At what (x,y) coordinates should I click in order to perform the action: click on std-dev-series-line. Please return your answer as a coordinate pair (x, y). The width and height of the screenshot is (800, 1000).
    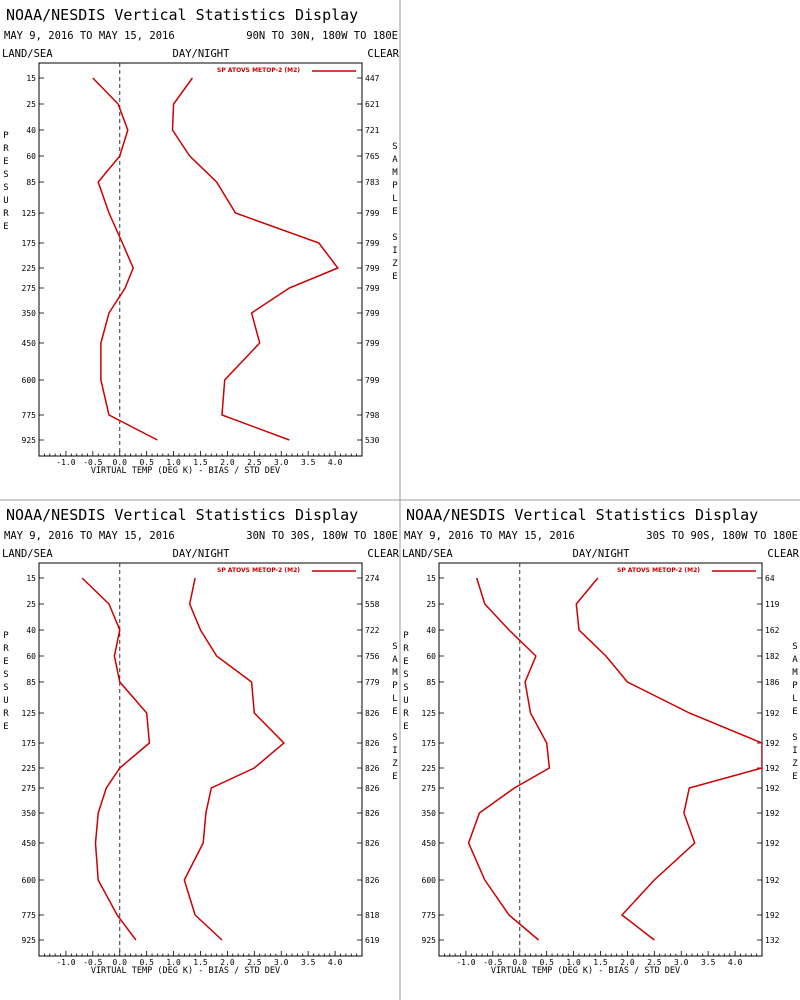
    Looking at the image, I should click on (255, 259).